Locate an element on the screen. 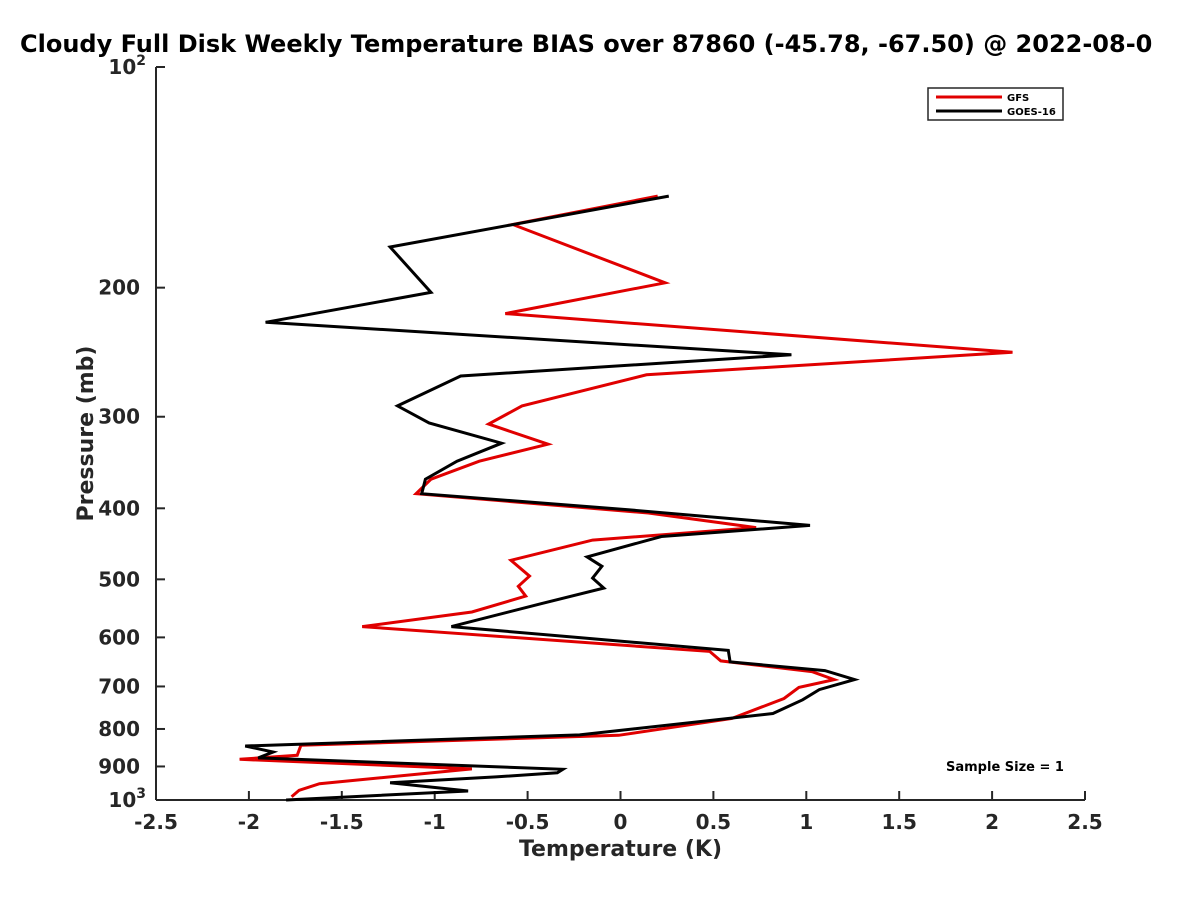 The width and height of the screenshot is (1200, 900). x-axis-label: Temperature (K) is located at coordinates (620, 849).